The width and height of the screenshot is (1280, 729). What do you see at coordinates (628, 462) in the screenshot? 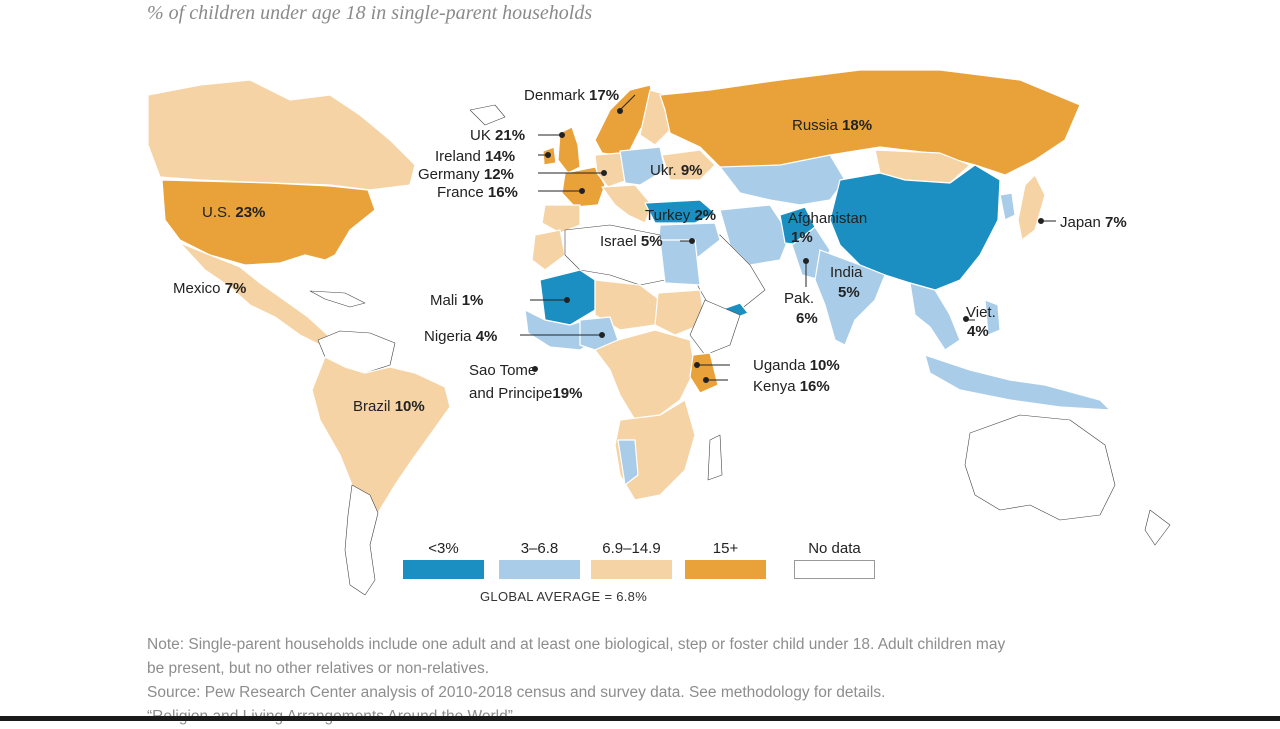
I see `region-namibia` at bounding box center [628, 462].